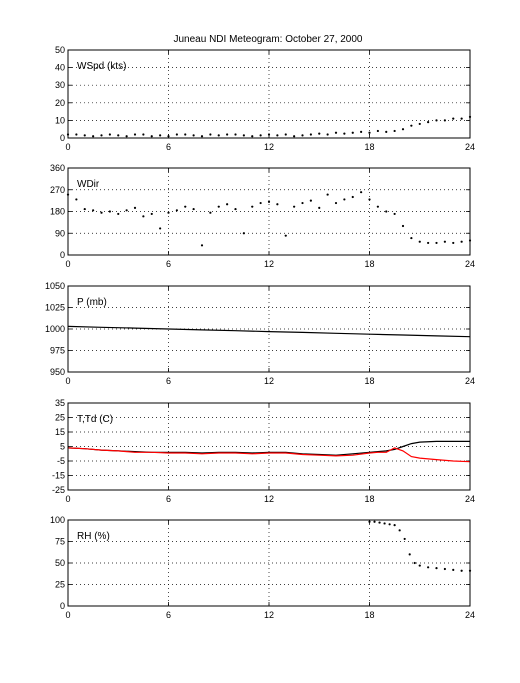 The height and width of the screenshot is (683, 520). What do you see at coordinates (470, 381) in the screenshot?
I see `panel-p-mb-x-tick-label: 24` at bounding box center [470, 381].